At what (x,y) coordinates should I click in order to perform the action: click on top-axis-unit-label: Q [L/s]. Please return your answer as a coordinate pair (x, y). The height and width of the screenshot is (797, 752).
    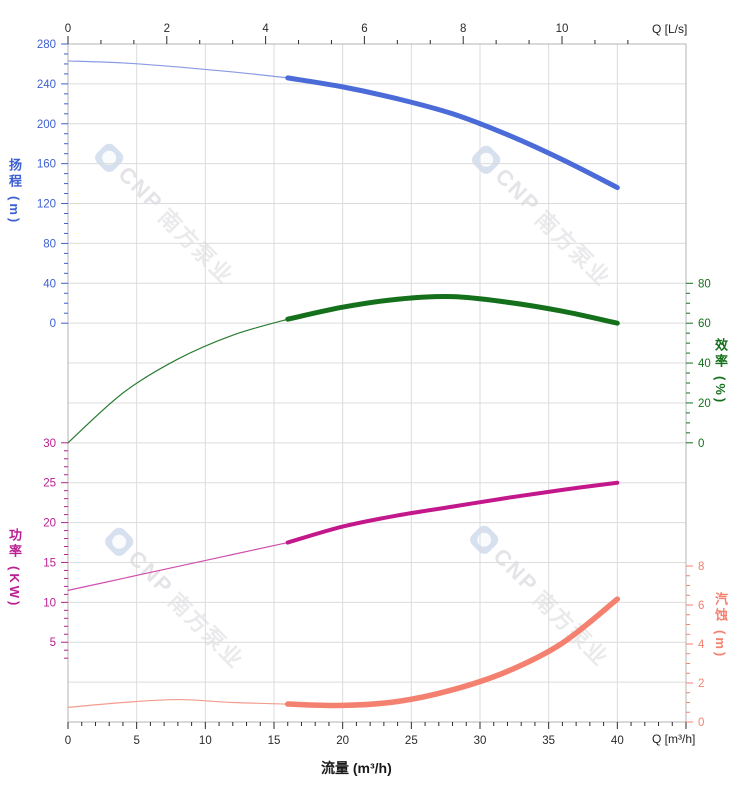
    Looking at the image, I should click on (670, 29).